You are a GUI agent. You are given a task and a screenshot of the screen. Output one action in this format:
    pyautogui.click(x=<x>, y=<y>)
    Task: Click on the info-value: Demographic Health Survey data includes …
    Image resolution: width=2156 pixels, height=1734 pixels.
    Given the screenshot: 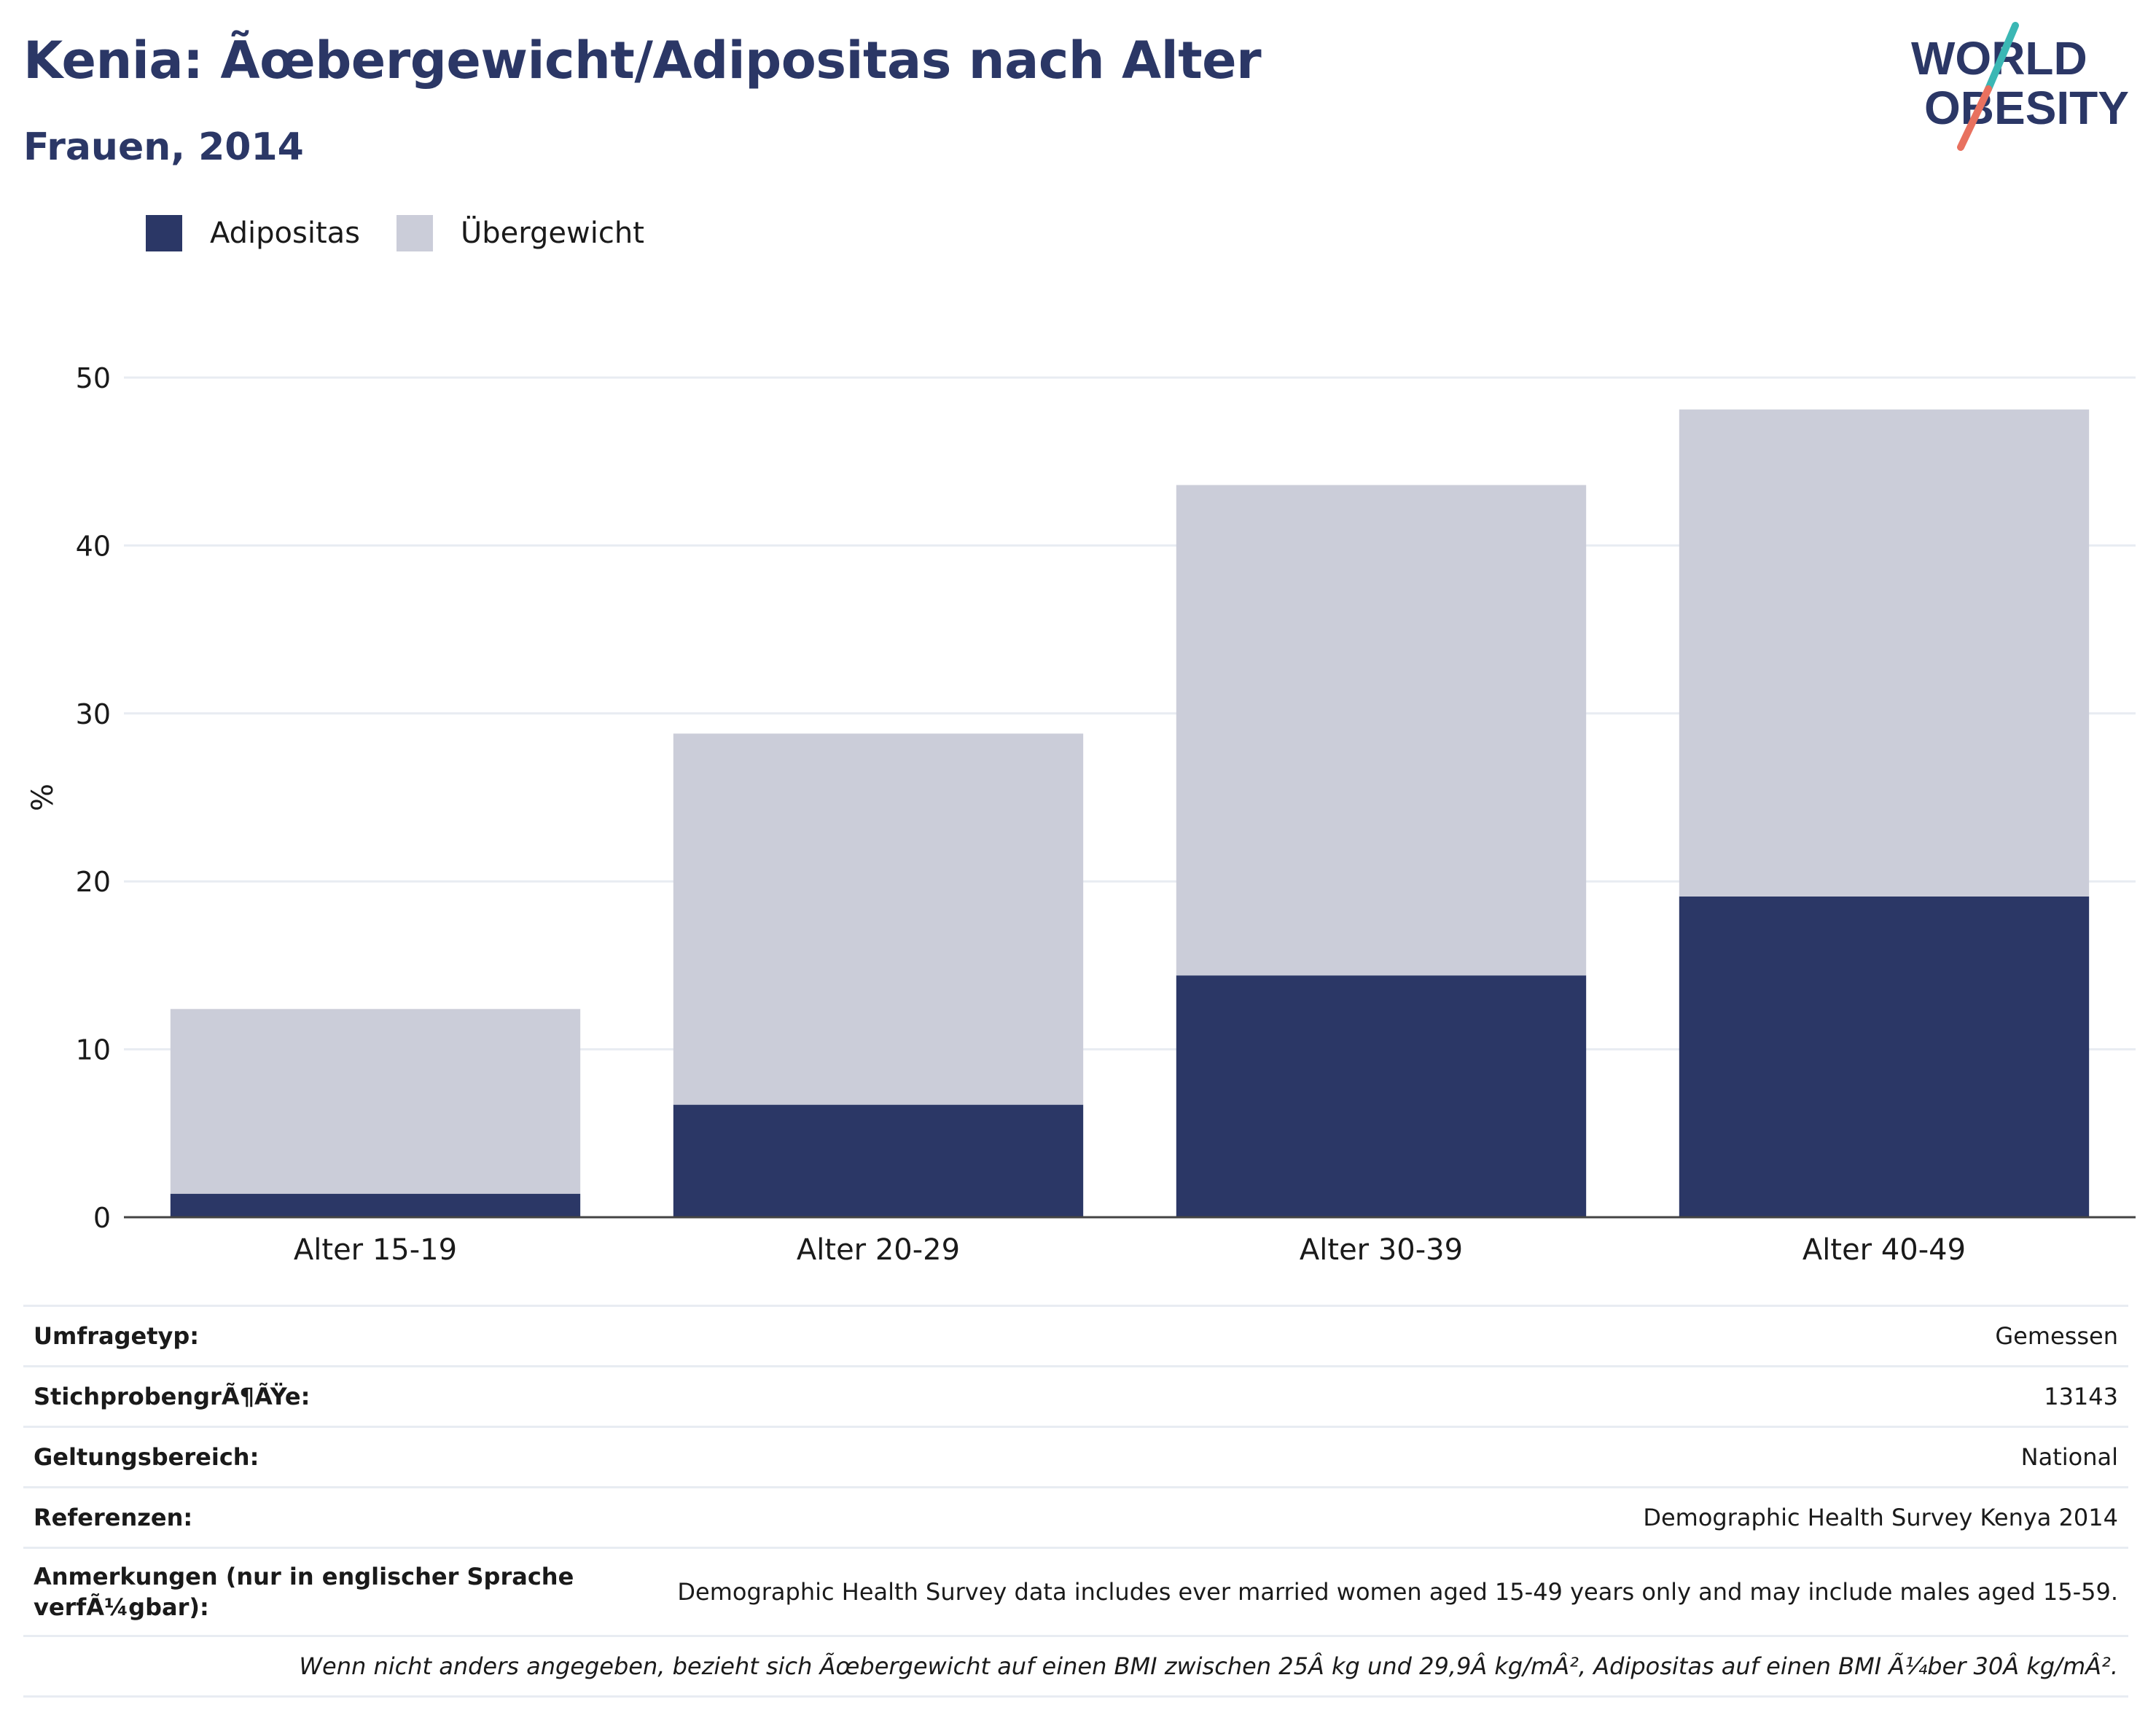 What is the action you would take?
    pyautogui.click(x=1363, y=1592)
    